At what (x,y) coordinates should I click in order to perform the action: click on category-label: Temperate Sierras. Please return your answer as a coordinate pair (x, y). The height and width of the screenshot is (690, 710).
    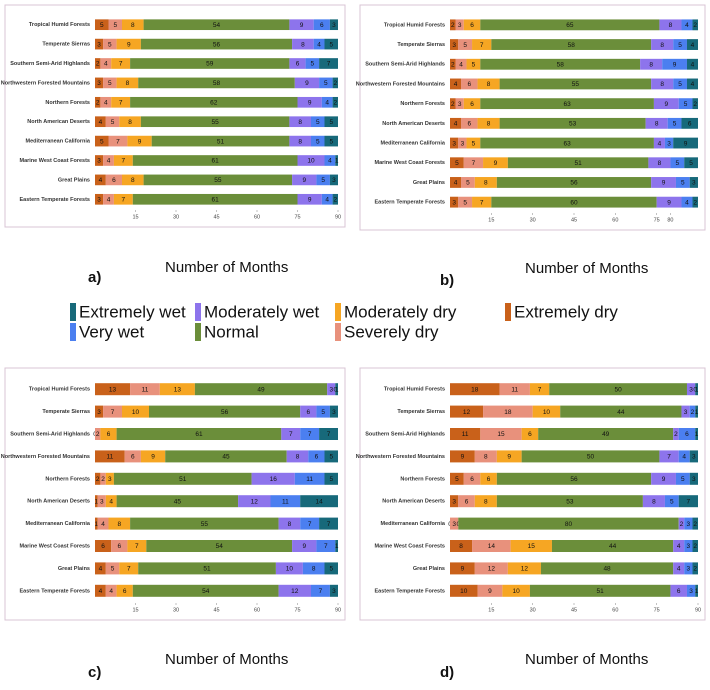
    Looking at the image, I should click on (66, 412).